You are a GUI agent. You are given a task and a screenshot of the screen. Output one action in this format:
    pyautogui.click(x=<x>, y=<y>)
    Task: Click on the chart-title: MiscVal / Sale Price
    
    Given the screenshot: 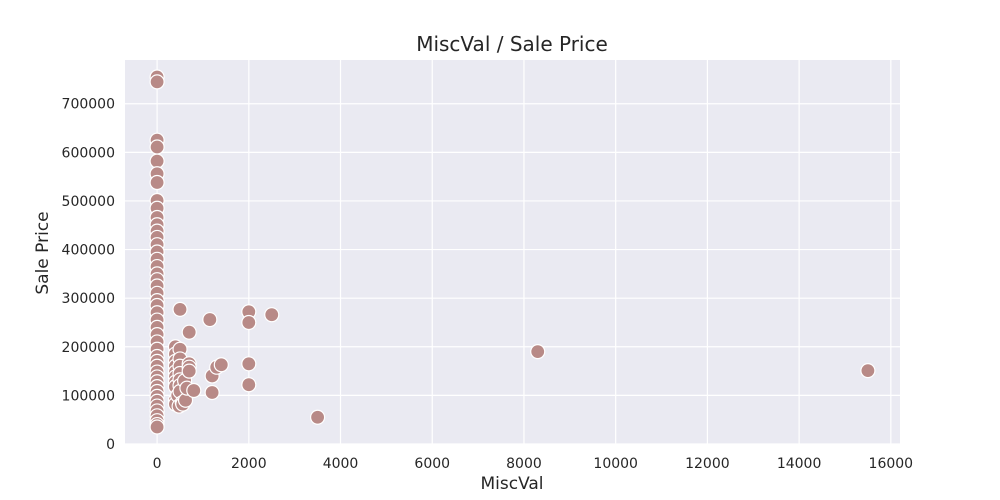 What is the action you would take?
    pyautogui.click(x=512, y=44)
    